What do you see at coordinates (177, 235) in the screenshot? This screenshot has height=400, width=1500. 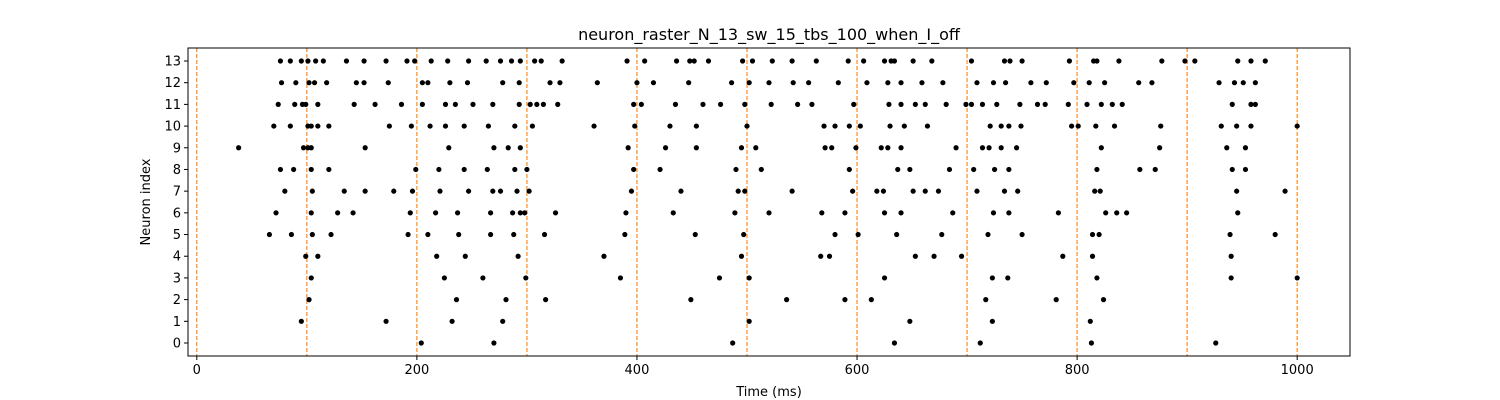 I see `y-tick-label: 5` at bounding box center [177, 235].